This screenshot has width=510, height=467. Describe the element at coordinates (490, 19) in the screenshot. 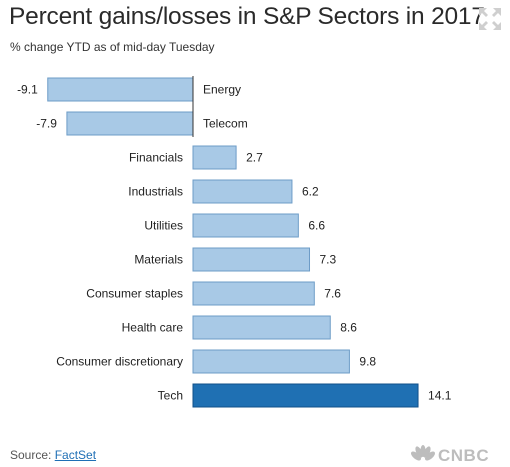

I see `expand-icon` at that location.